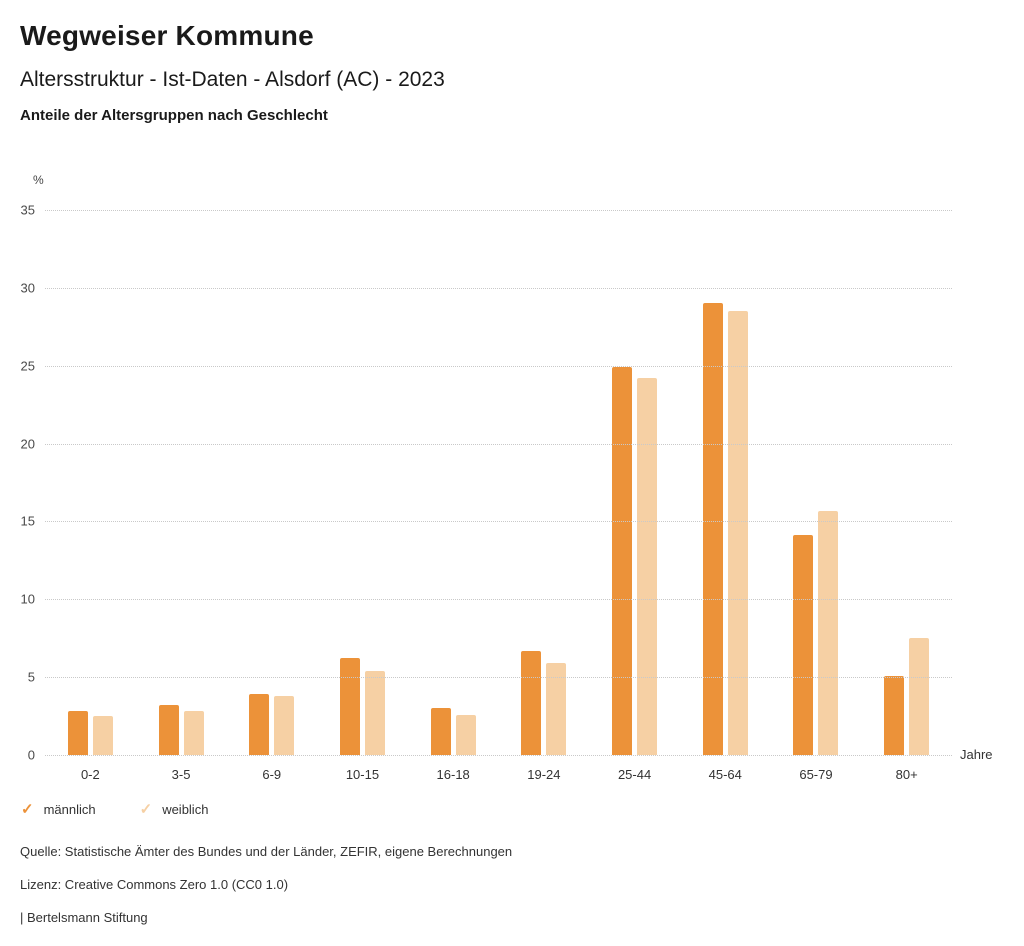 The image size is (1024, 946). Describe the element at coordinates (906, 482) in the screenshot. I see `bar-group-80+` at that location.